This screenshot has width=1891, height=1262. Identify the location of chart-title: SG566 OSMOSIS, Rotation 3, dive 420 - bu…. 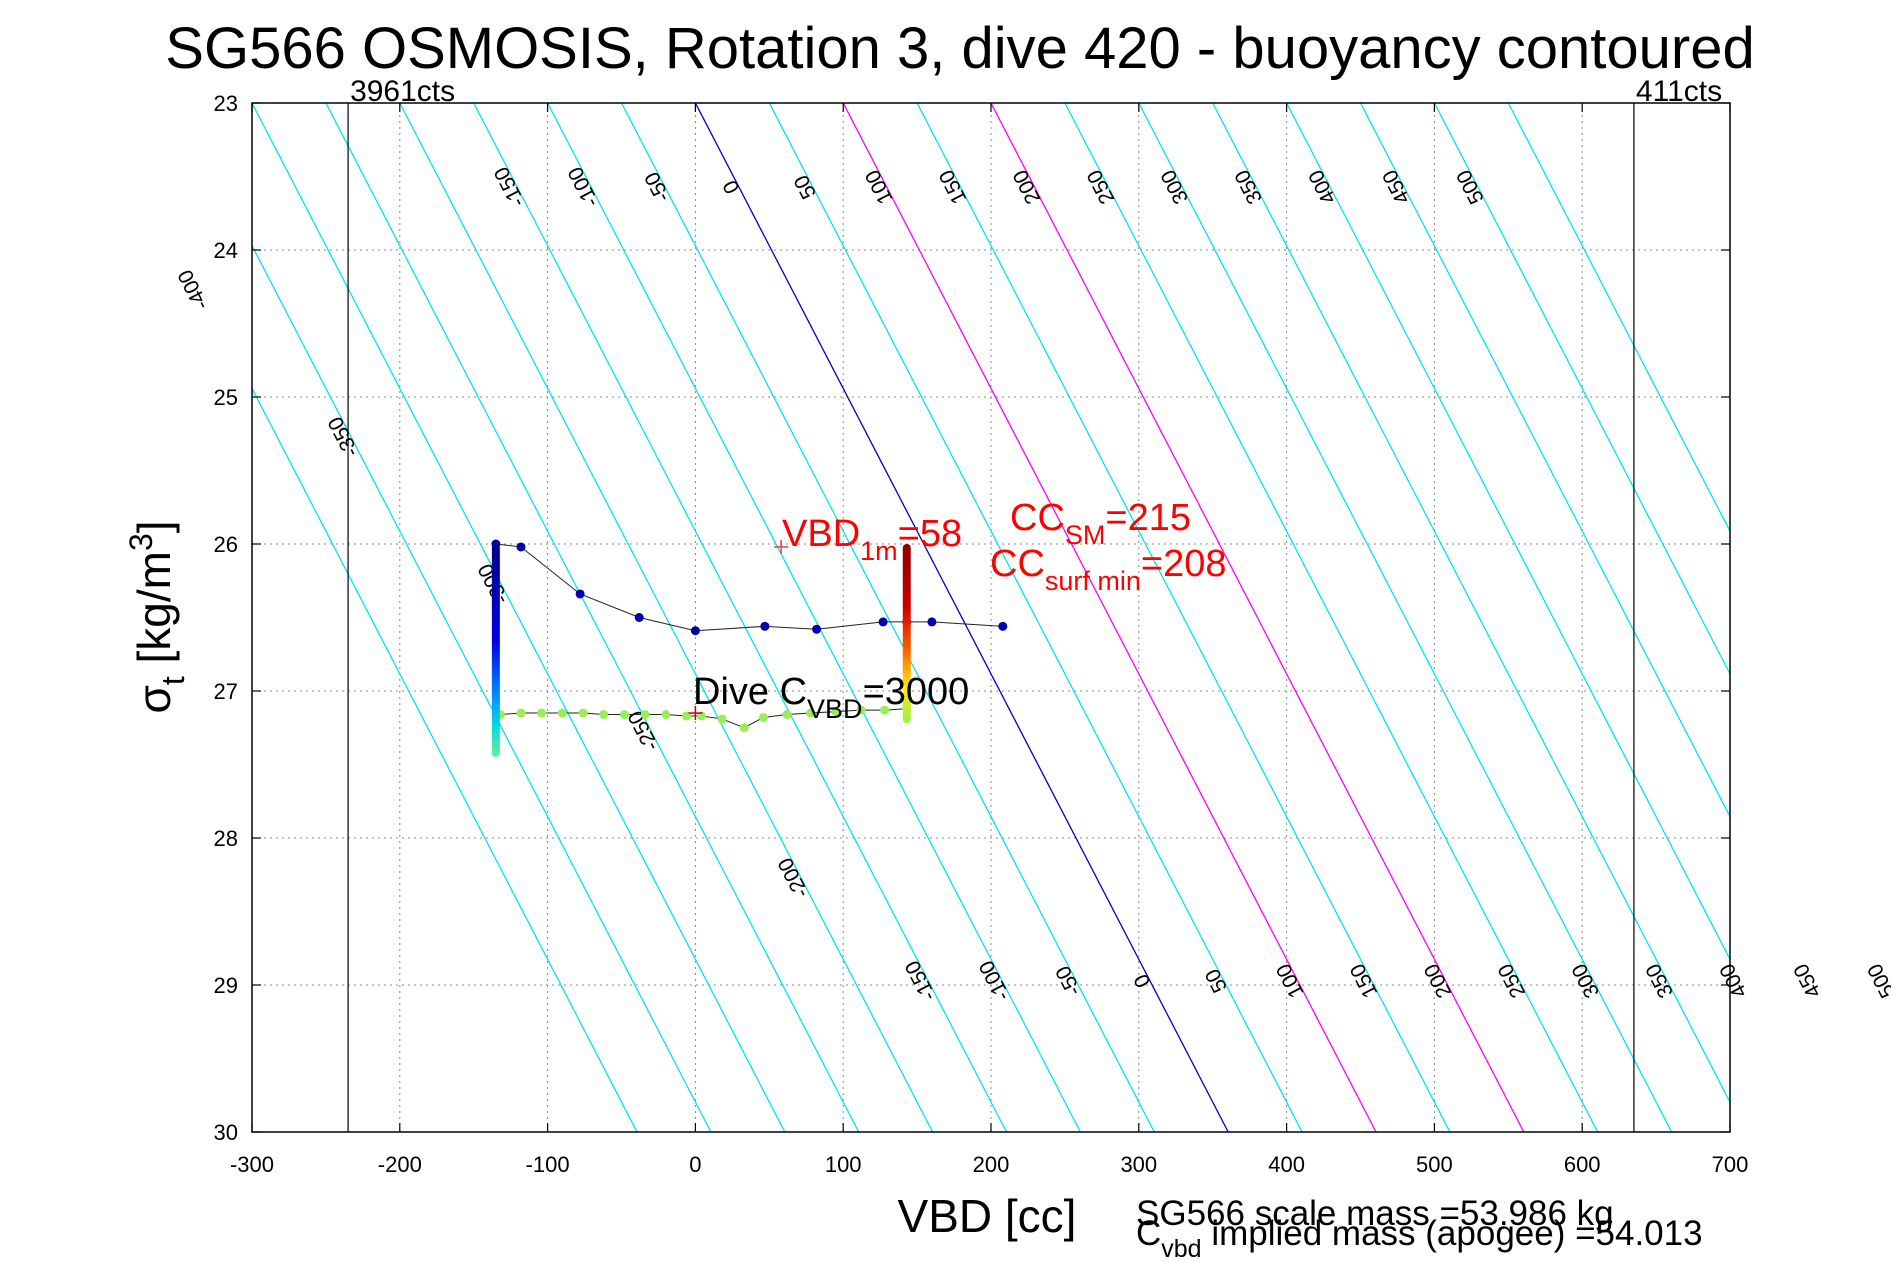
(959, 48).